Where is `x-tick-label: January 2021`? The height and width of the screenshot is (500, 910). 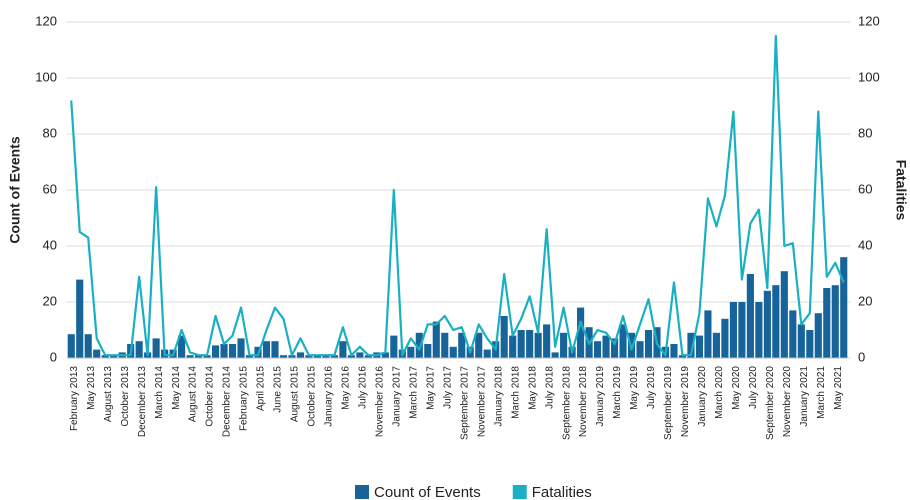 x-tick-label: January 2021 is located at coordinates (804, 396).